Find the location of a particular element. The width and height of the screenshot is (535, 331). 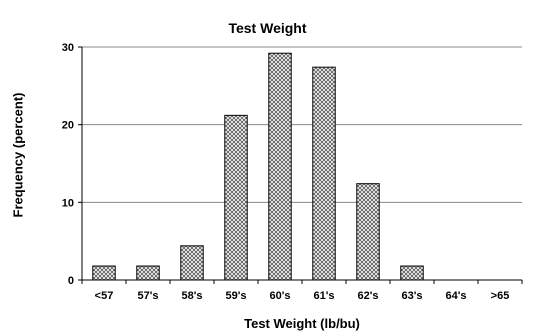

x-tick-label: <57 is located at coordinates (104, 296).